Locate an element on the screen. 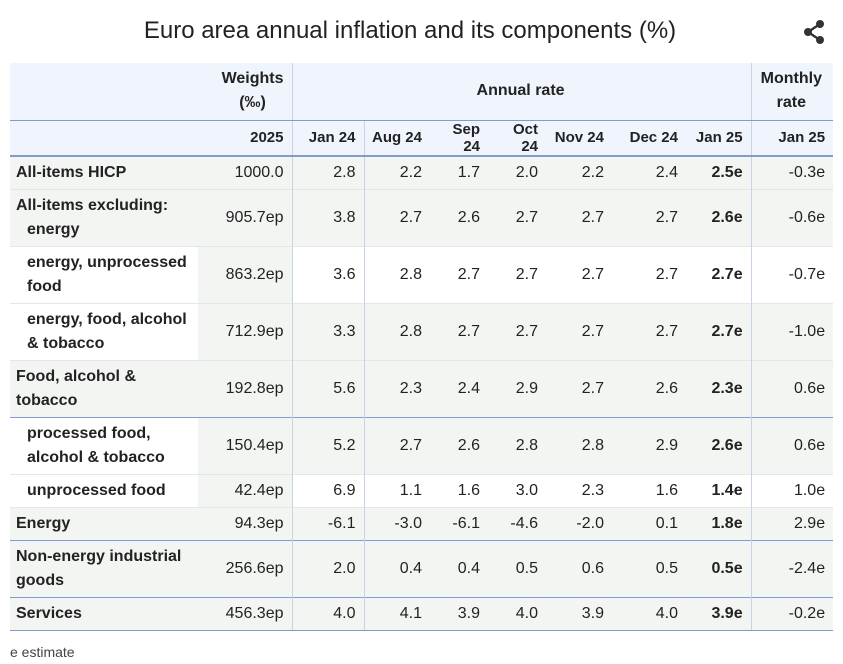  cell: 2.3e is located at coordinates (719, 389).